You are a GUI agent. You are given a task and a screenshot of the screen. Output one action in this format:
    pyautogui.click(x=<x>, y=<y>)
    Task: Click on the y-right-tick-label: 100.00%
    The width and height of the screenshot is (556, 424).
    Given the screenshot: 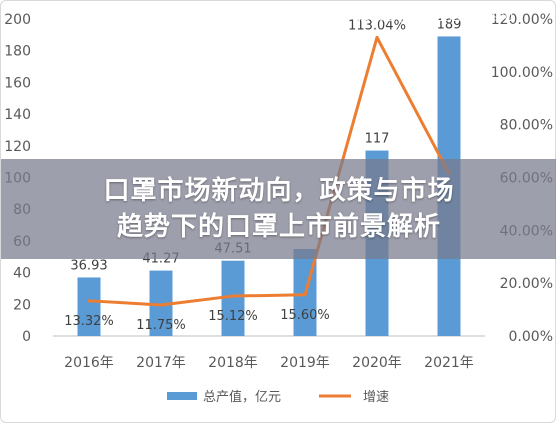 What is the action you would take?
    pyautogui.click(x=522, y=73)
    